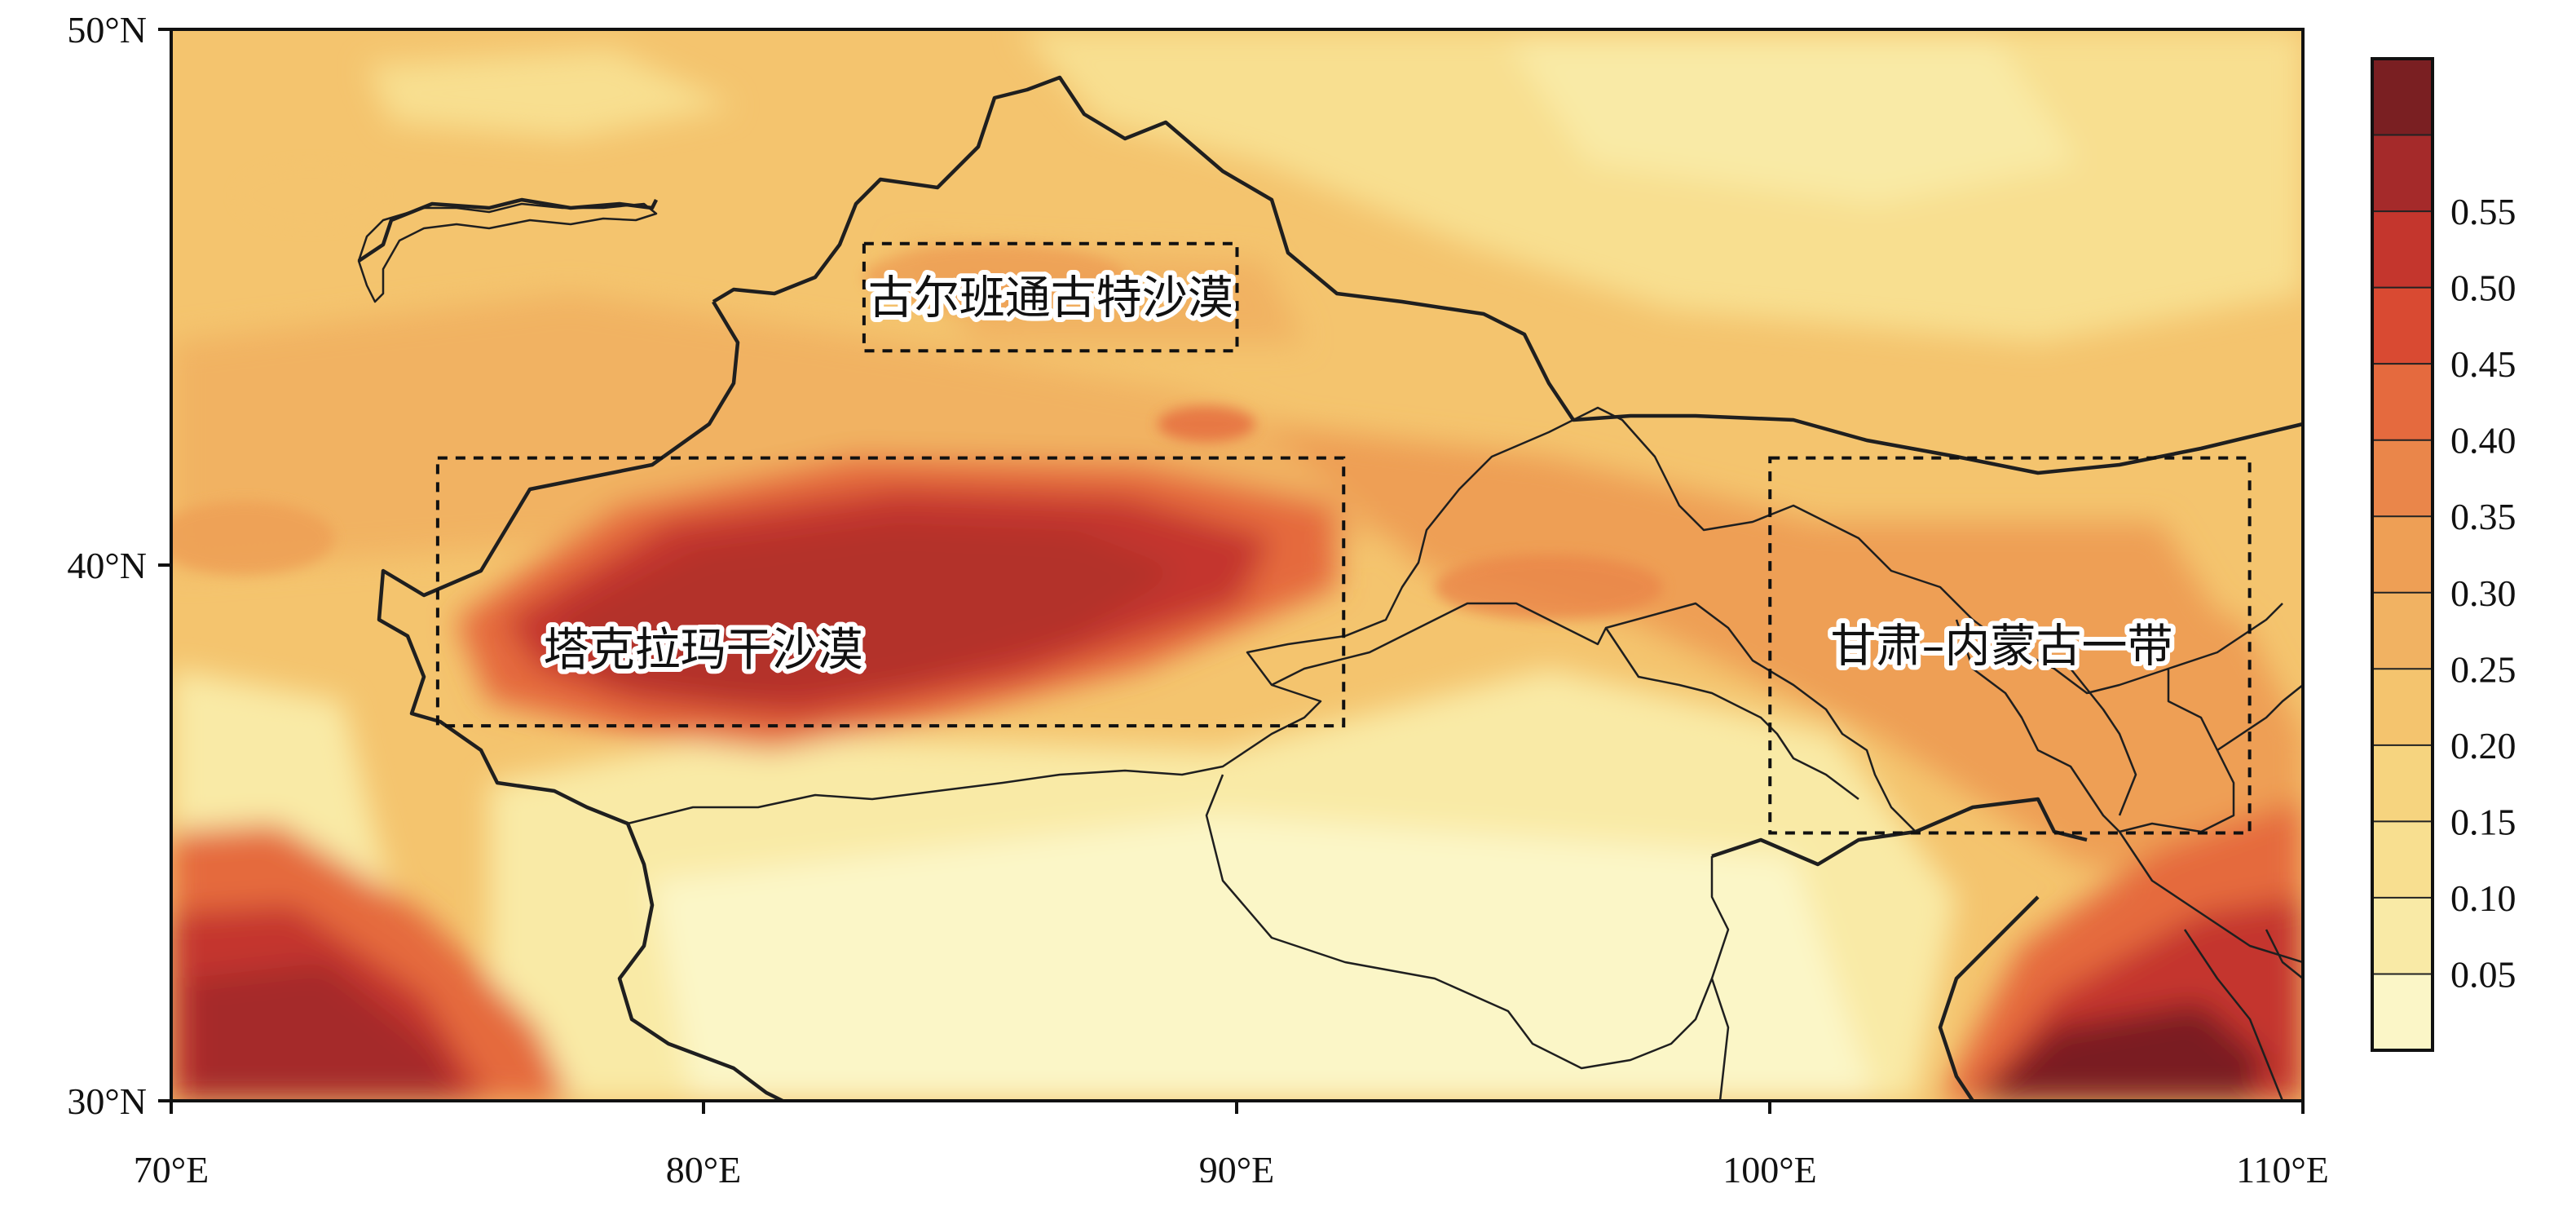  What do you see at coordinates (703, 651) in the screenshot?
I see `region-label: 塔克拉玛干沙漠` at bounding box center [703, 651].